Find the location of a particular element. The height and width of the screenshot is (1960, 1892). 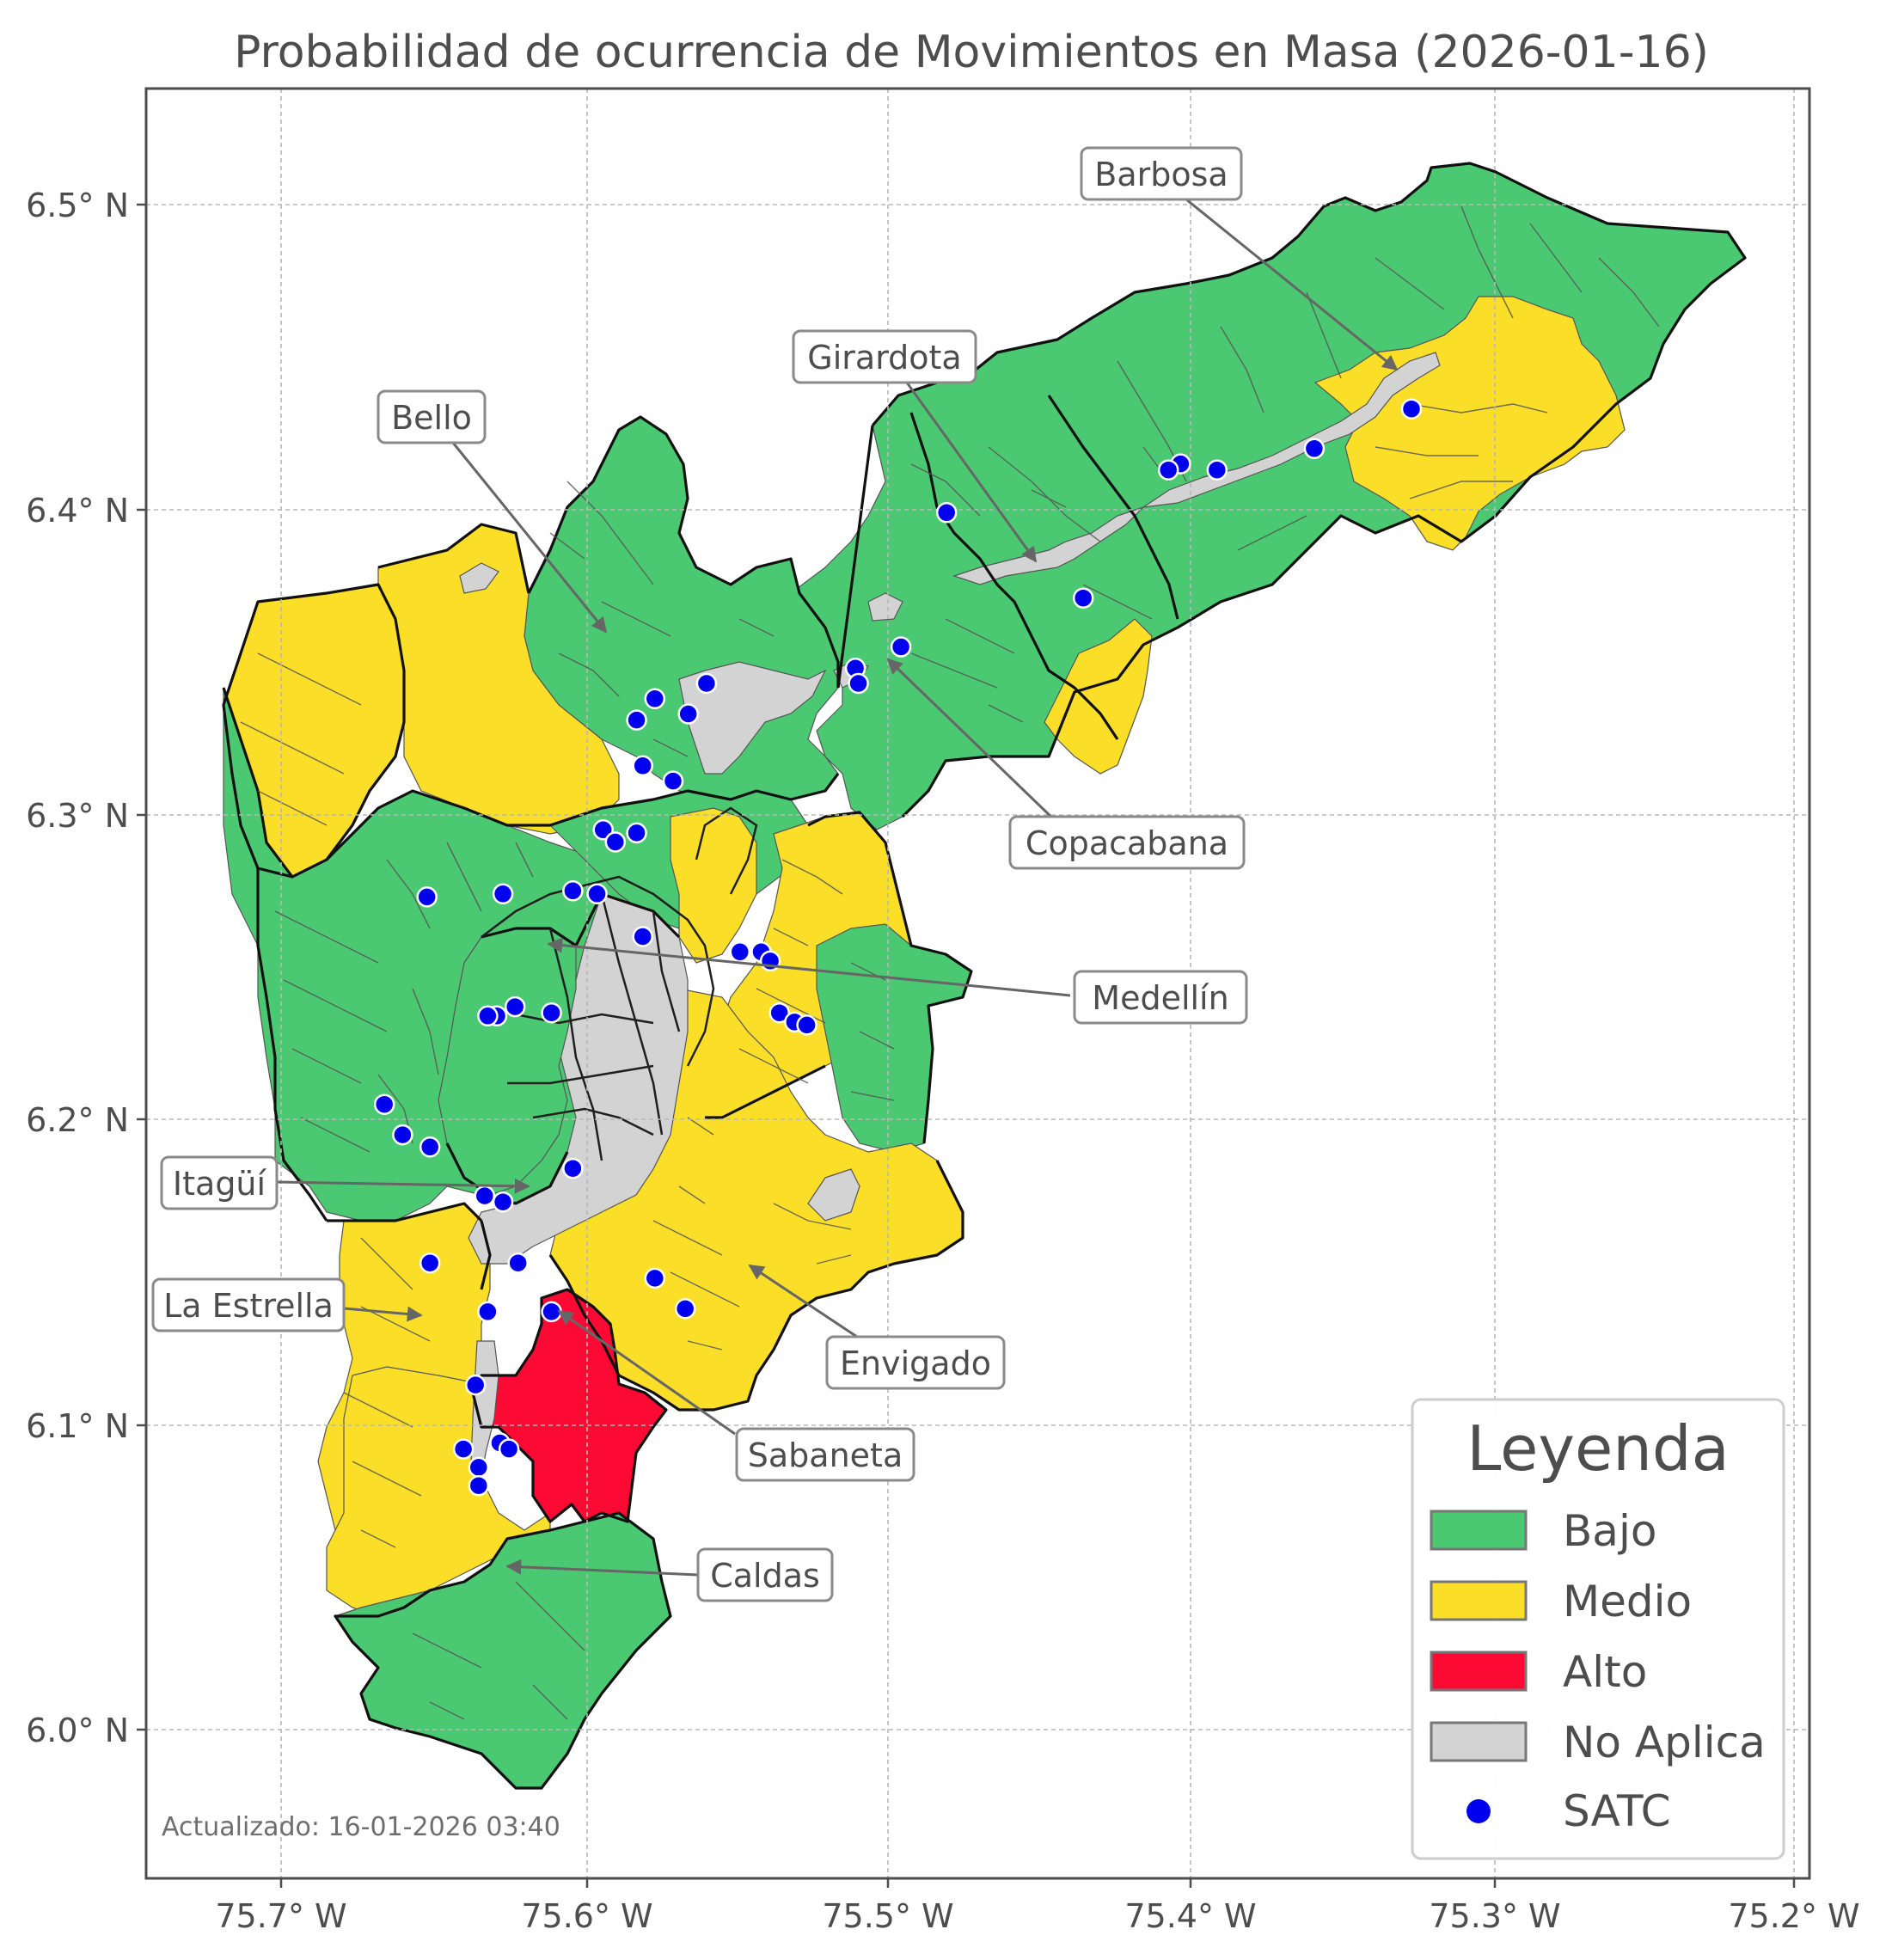

label-la-estrella: La Estrella is located at coordinates (248, 1304).